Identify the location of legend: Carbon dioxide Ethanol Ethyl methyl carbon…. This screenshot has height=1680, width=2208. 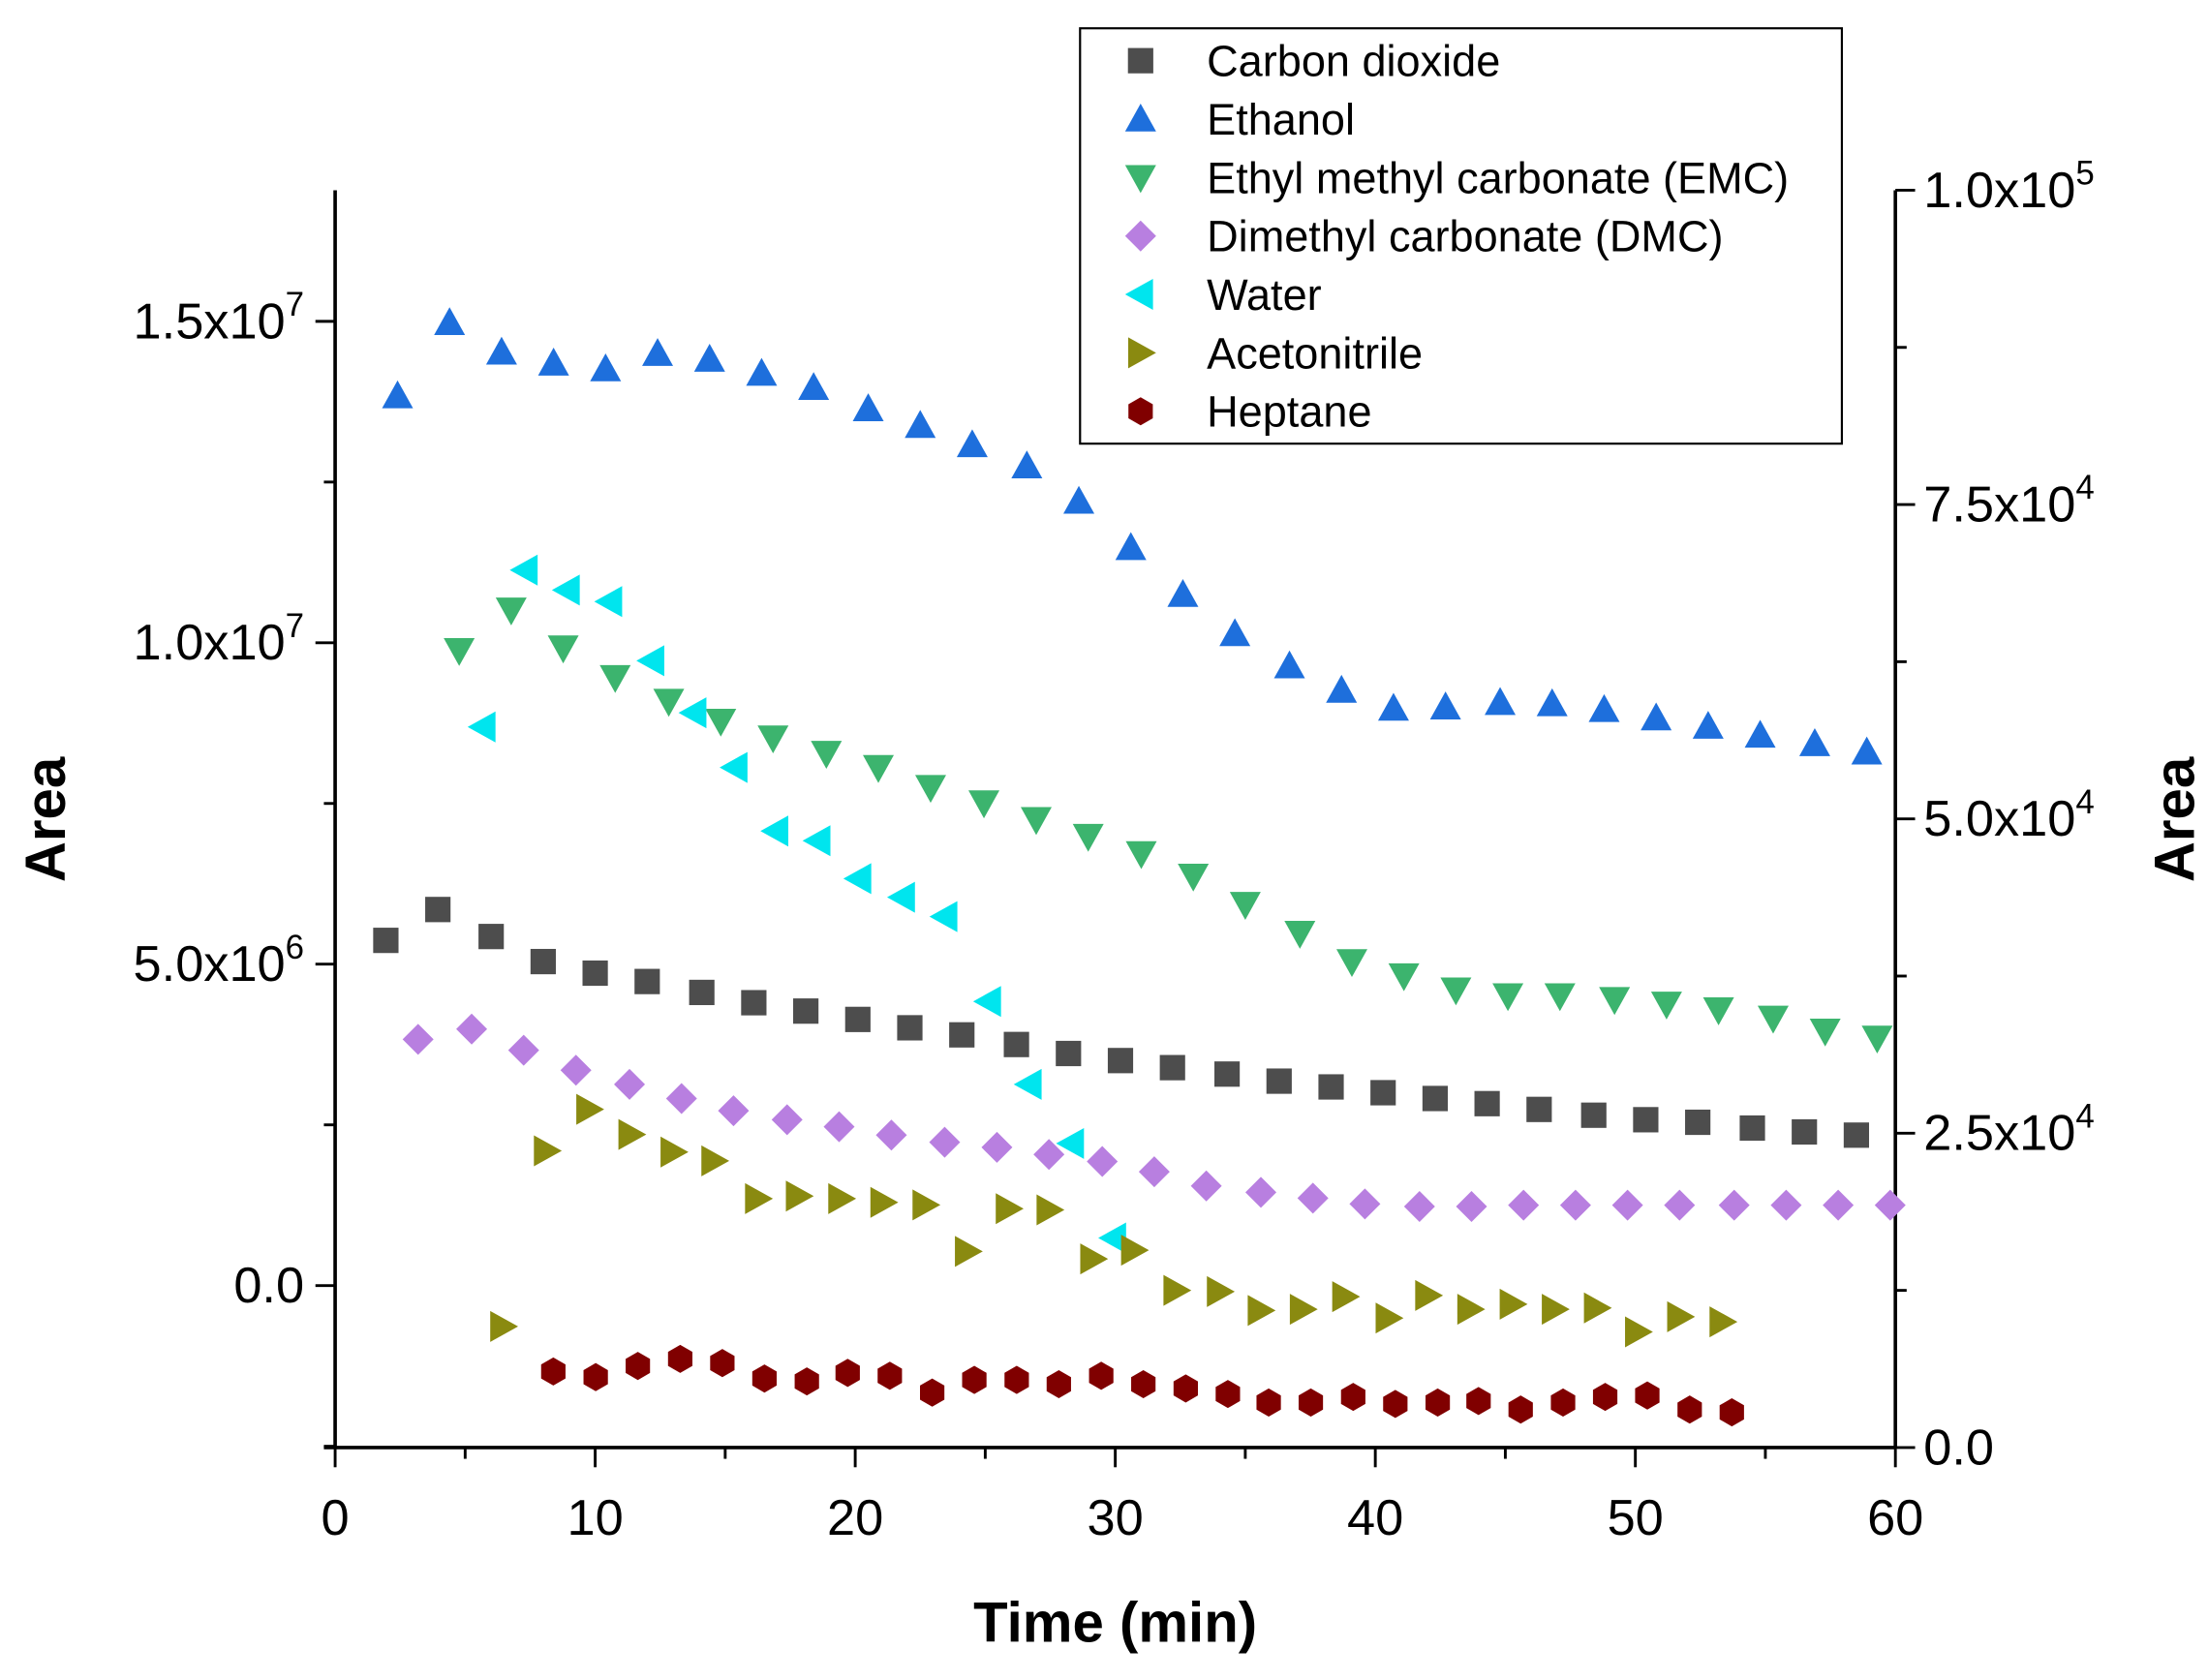
(1461, 236).